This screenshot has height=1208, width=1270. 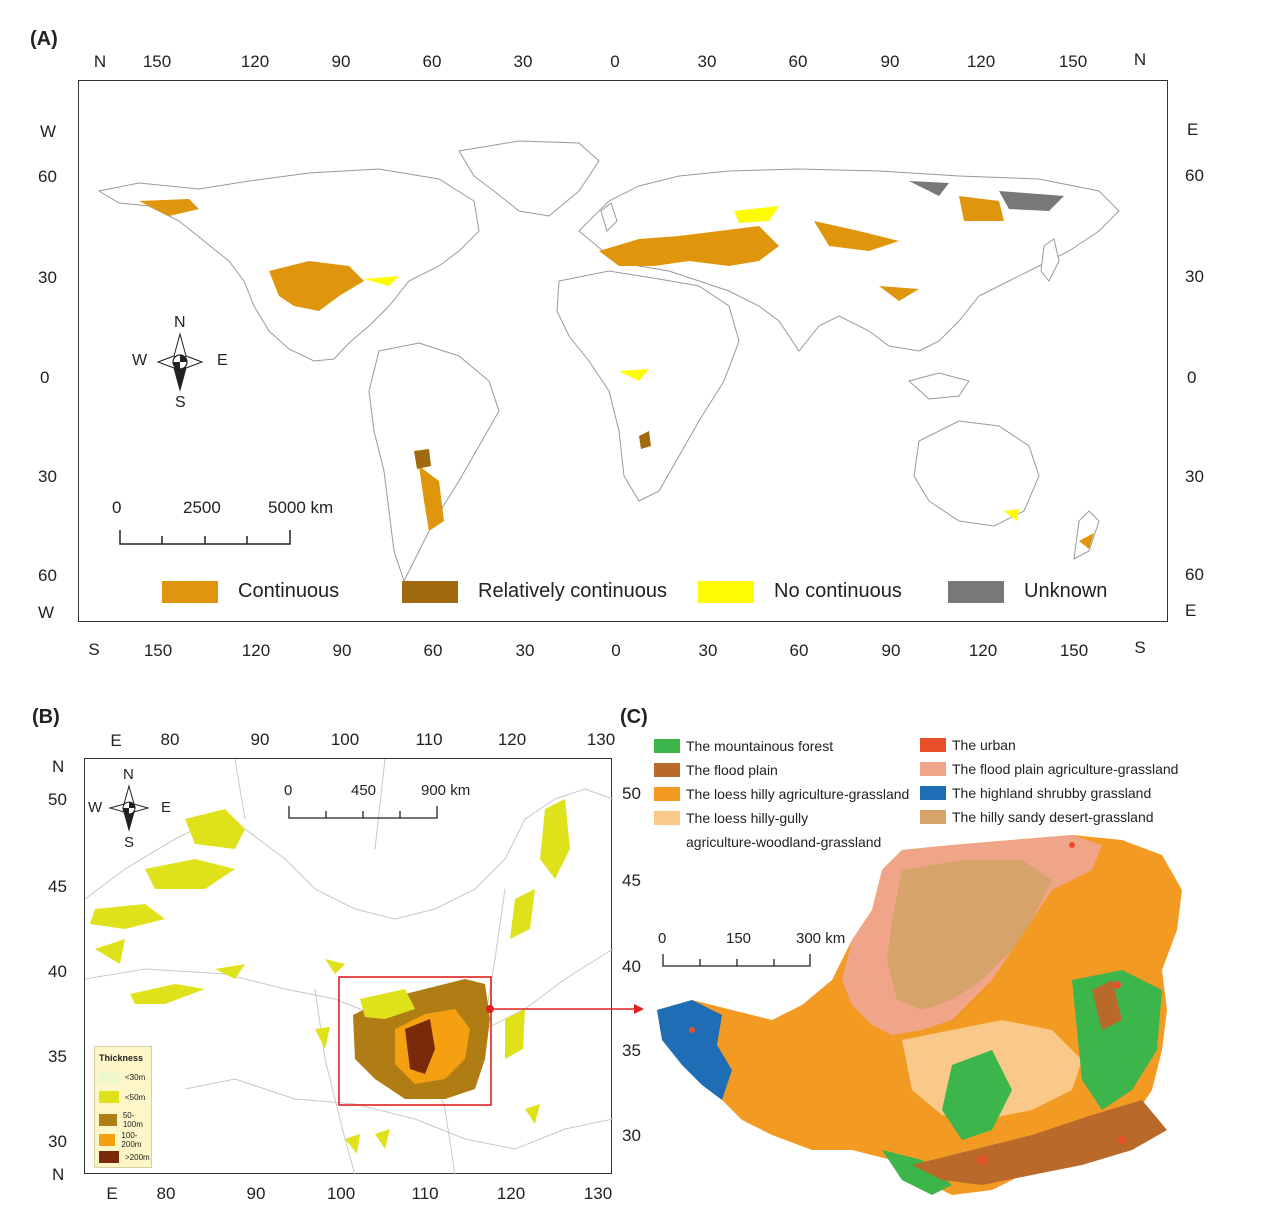 What do you see at coordinates (180, 402) in the screenshot?
I see `compass-s-label: S` at bounding box center [180, 402].